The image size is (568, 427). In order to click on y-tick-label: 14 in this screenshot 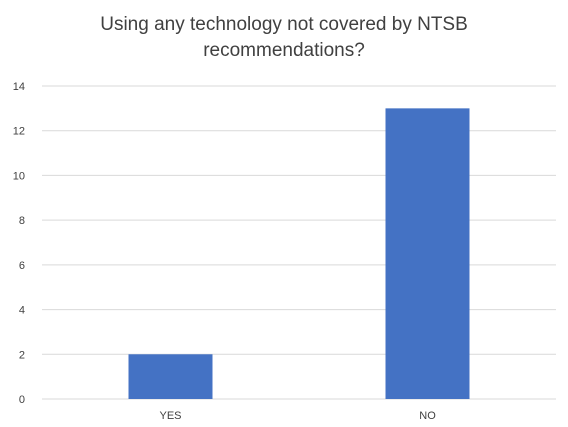, I will do `click(19, 87)`.